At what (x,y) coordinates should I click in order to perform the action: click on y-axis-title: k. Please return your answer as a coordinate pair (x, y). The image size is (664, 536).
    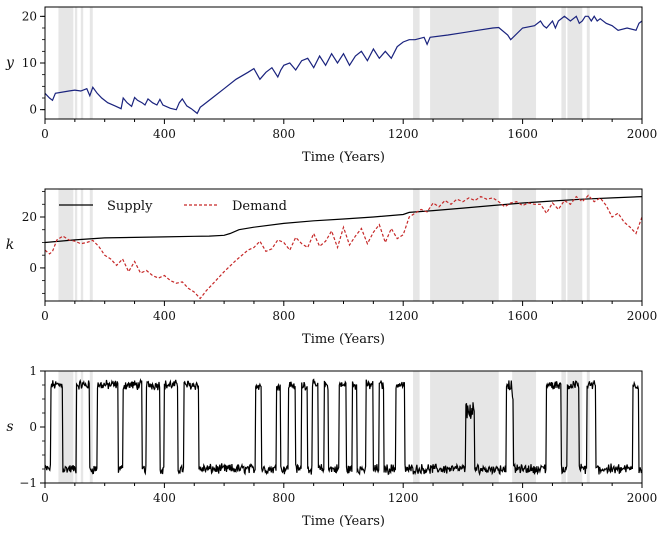
    Looking at the image, I should click on (10, 245).